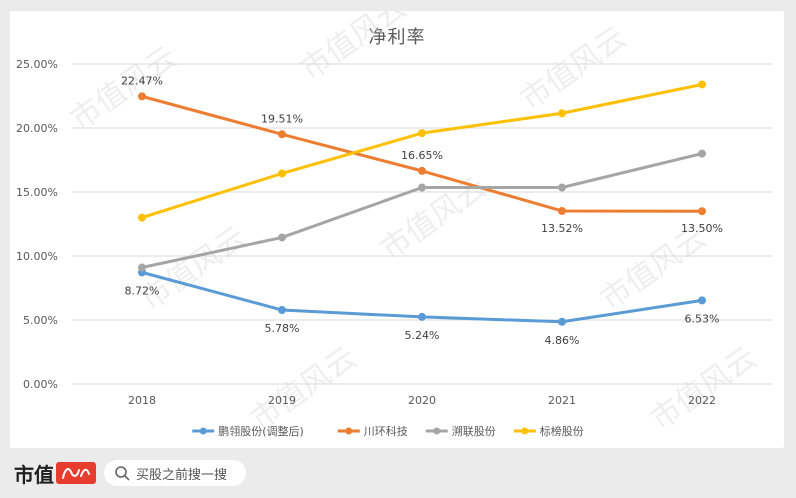  What do you see at coordinates (562, 400) in the screenshot?
I see `x-tick-label: 2021` at bounding box center [562, 400].